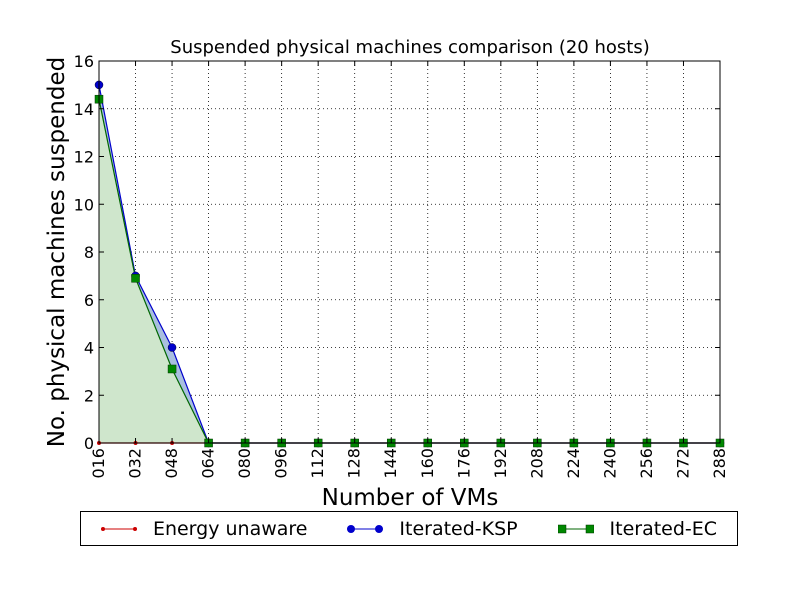 The width and height of the screenshot is (800, 600). What do you see at coordinates (682, 463) in the screenshot?
I see `x-tick-label: 272` at bounding box center [682, 463].